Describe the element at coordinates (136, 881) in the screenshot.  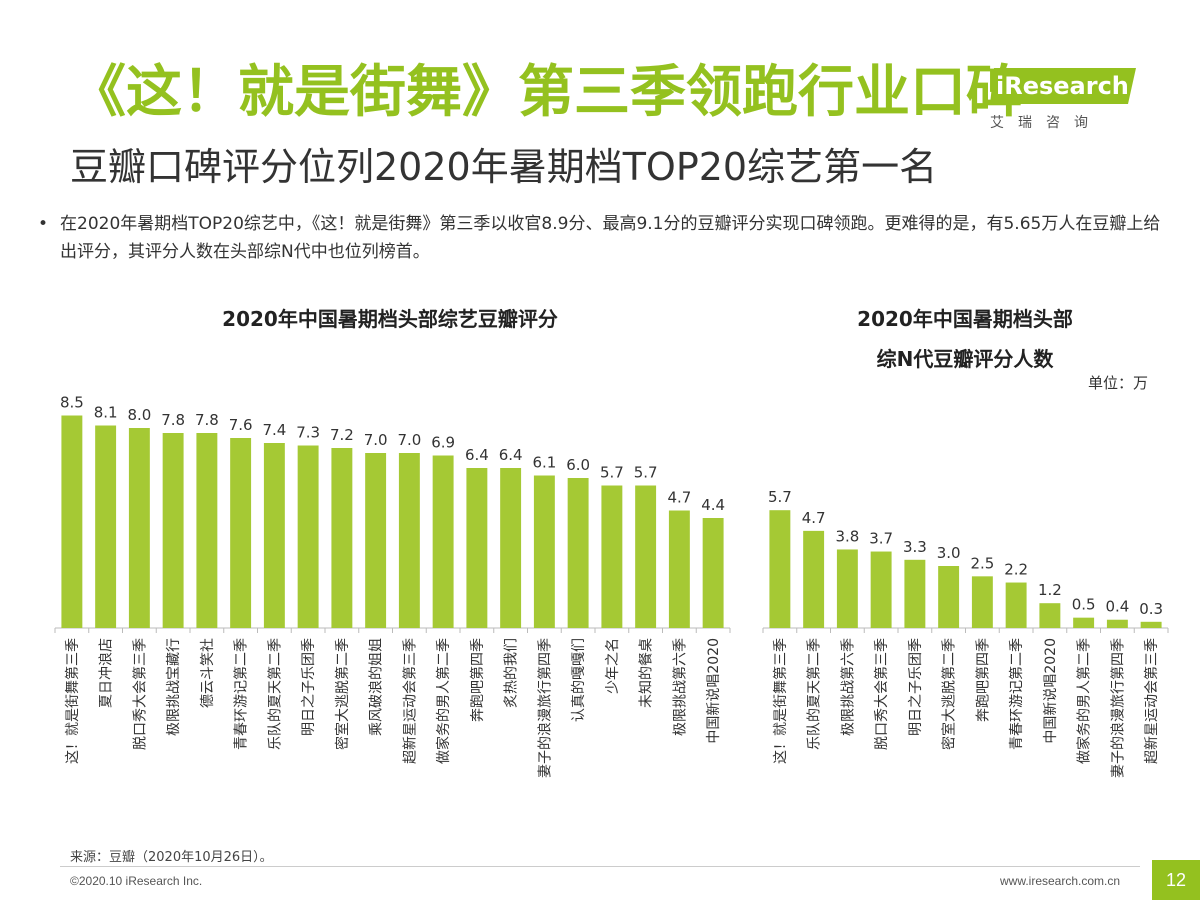
I see `footer-copyright: ©2020.10 iResearch Inc.` at that location.